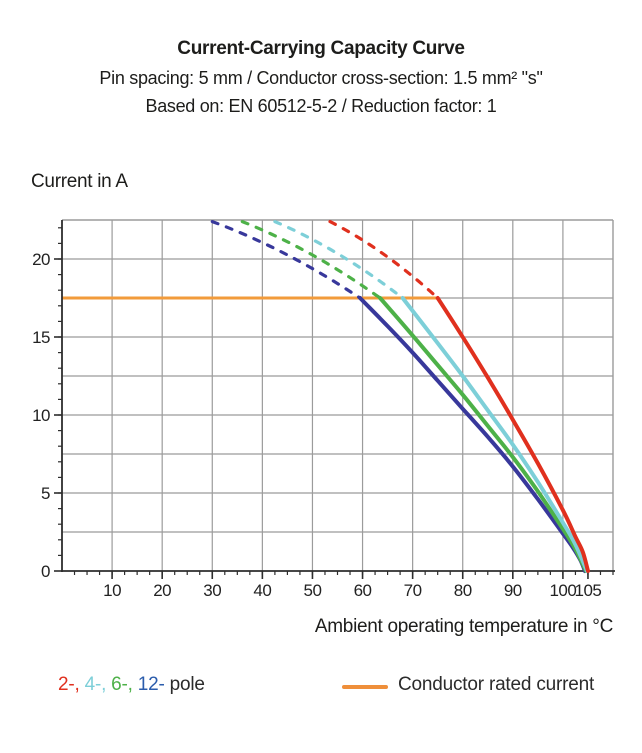 Image resolution: width=642 pixels, height=753 pixels. Describe the element at coordinates (513, 590) in the screenshot. I see `x-tick-label: 90` at that location.